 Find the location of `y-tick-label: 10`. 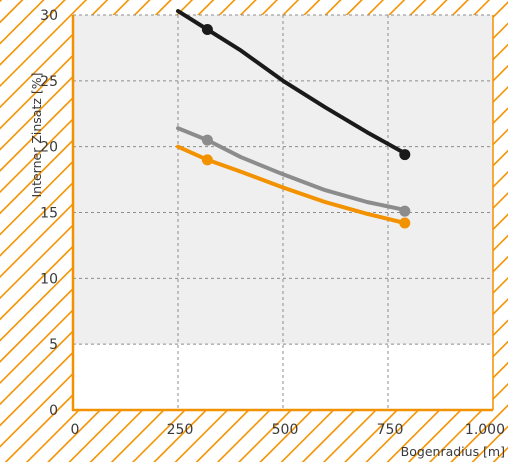

y-tick-label: 10 is located at coordinates (49, 279).